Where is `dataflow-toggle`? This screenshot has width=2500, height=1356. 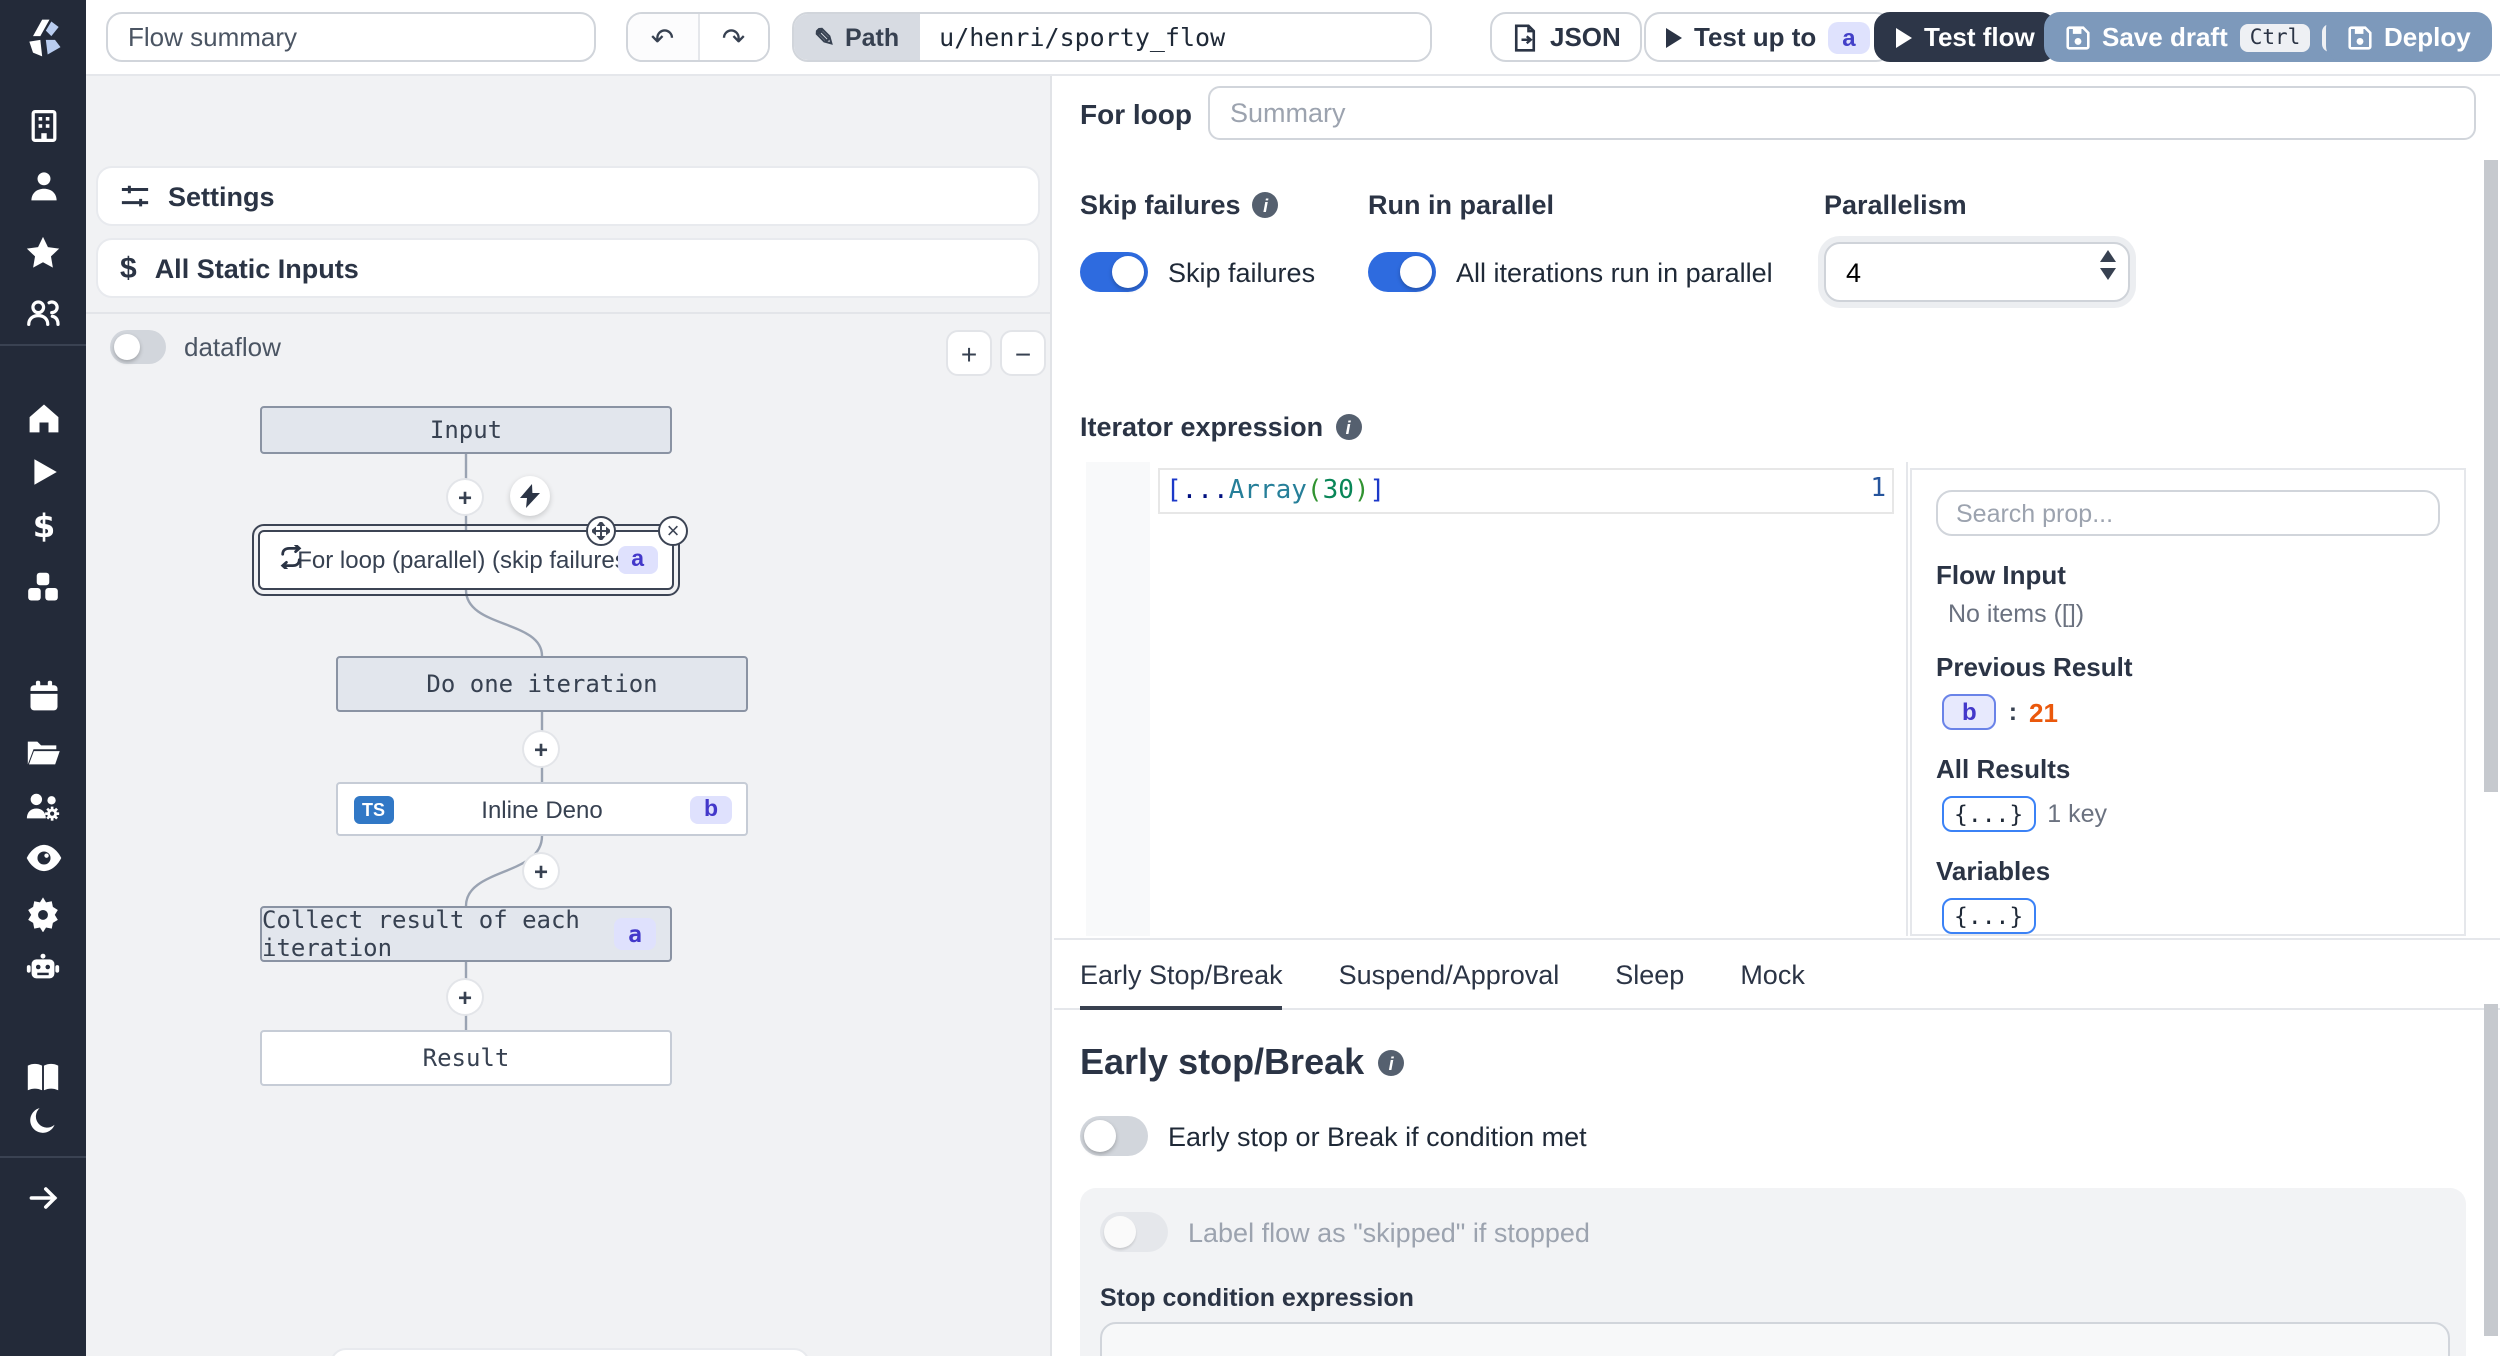
dataflow-toggle is located at coordinates (138, 347).